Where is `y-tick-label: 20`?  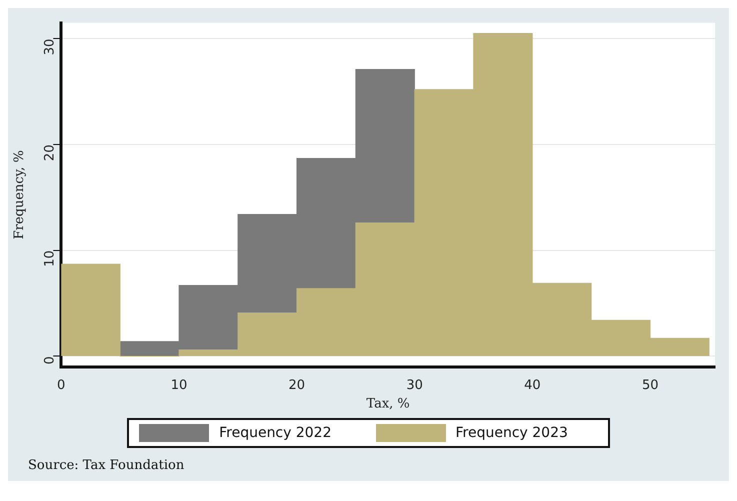
y-tick-label: 20 is located at coordinates (50, 153).